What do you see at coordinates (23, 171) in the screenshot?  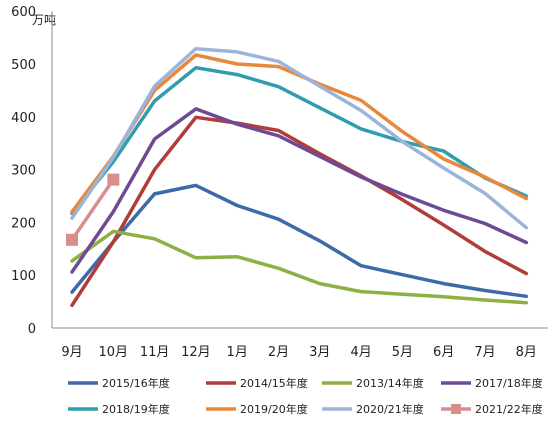 I see `y-tick-label: 300` at bounding box center [23, 171].